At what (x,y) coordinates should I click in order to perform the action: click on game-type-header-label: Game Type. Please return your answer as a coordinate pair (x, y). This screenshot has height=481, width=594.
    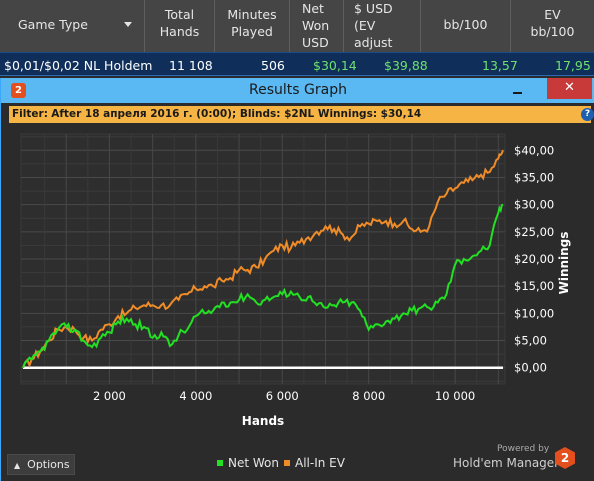
    Looking at the image, I should click on (53, 24).